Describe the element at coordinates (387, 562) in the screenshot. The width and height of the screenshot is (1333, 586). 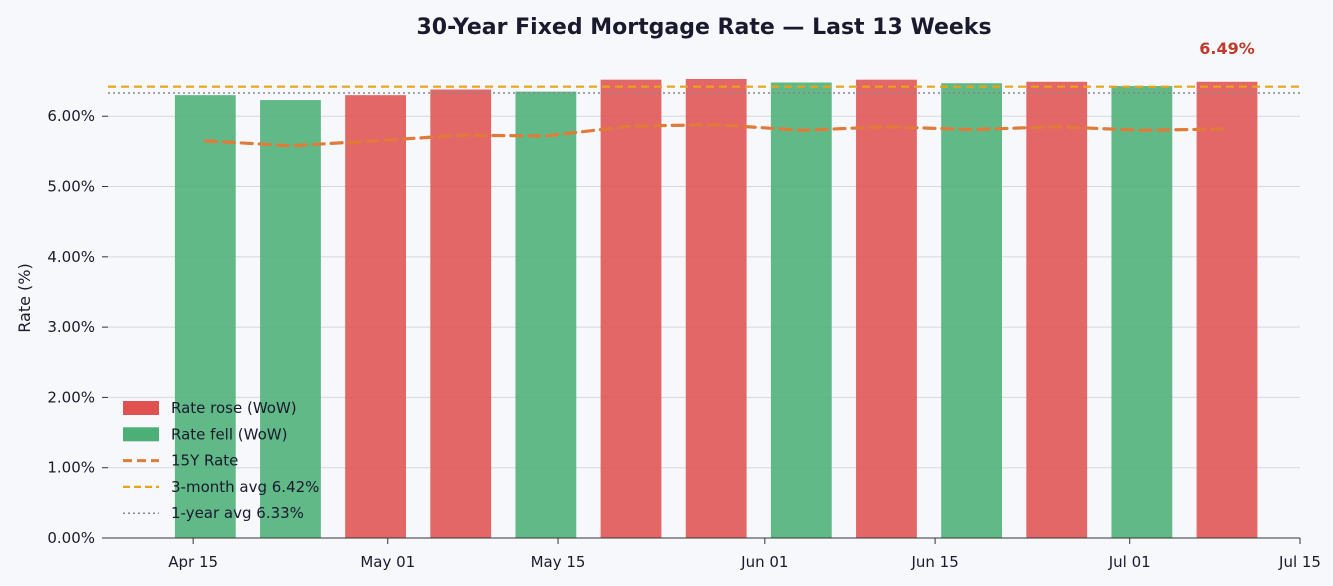
I see `x-tick-label: May 01` at that location.